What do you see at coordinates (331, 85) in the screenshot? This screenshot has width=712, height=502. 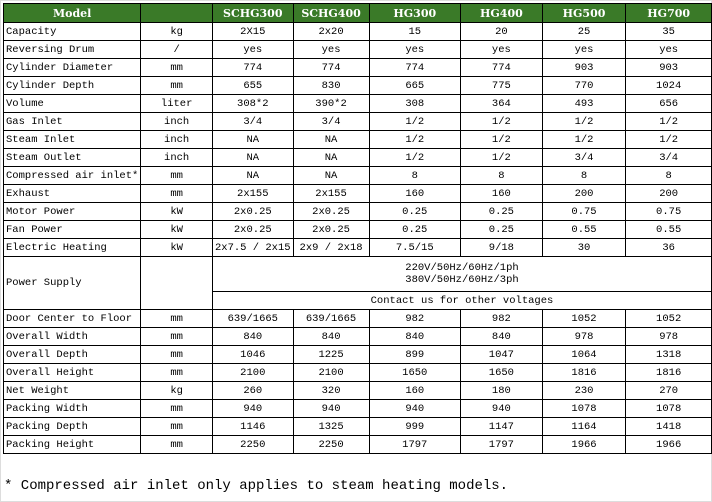 I see `value-cell: 830` at bounding box center [331, 85].